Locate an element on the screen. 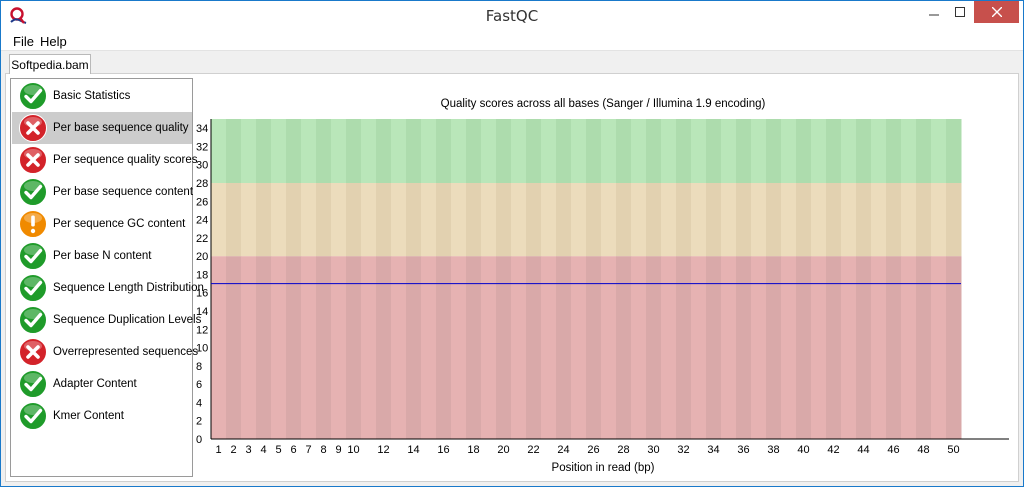 This screenshot has width=1024, height=487. module-item: Per base sequence quality is located at coordinates (102, 128).